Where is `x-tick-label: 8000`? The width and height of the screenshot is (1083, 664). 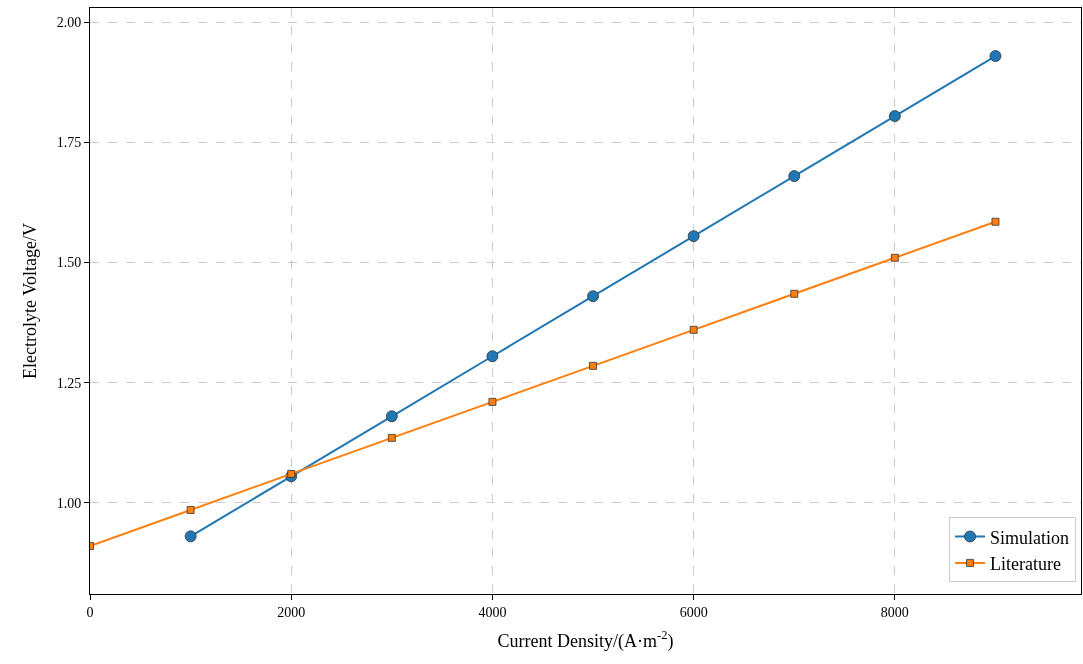 x-tick-label: 8000 is located at coordinates (894, 612).